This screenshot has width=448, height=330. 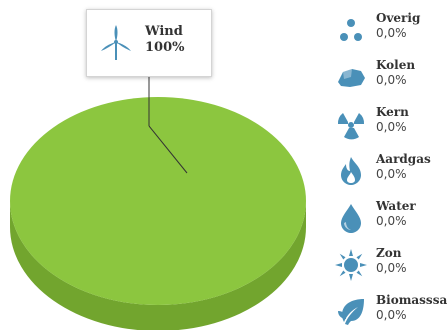 I want to click on legend-item-aardgas: Aardgas 0,0%, so click(x=391, y=173).